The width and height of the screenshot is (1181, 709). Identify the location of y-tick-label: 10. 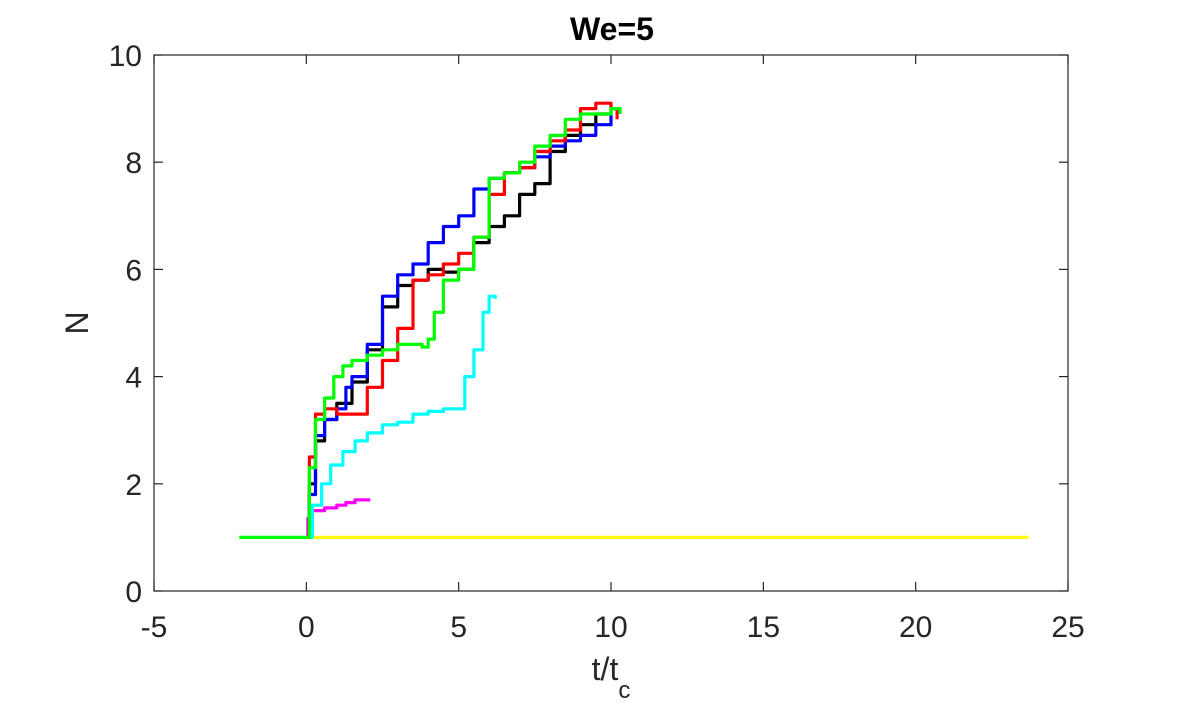
(125, 56).